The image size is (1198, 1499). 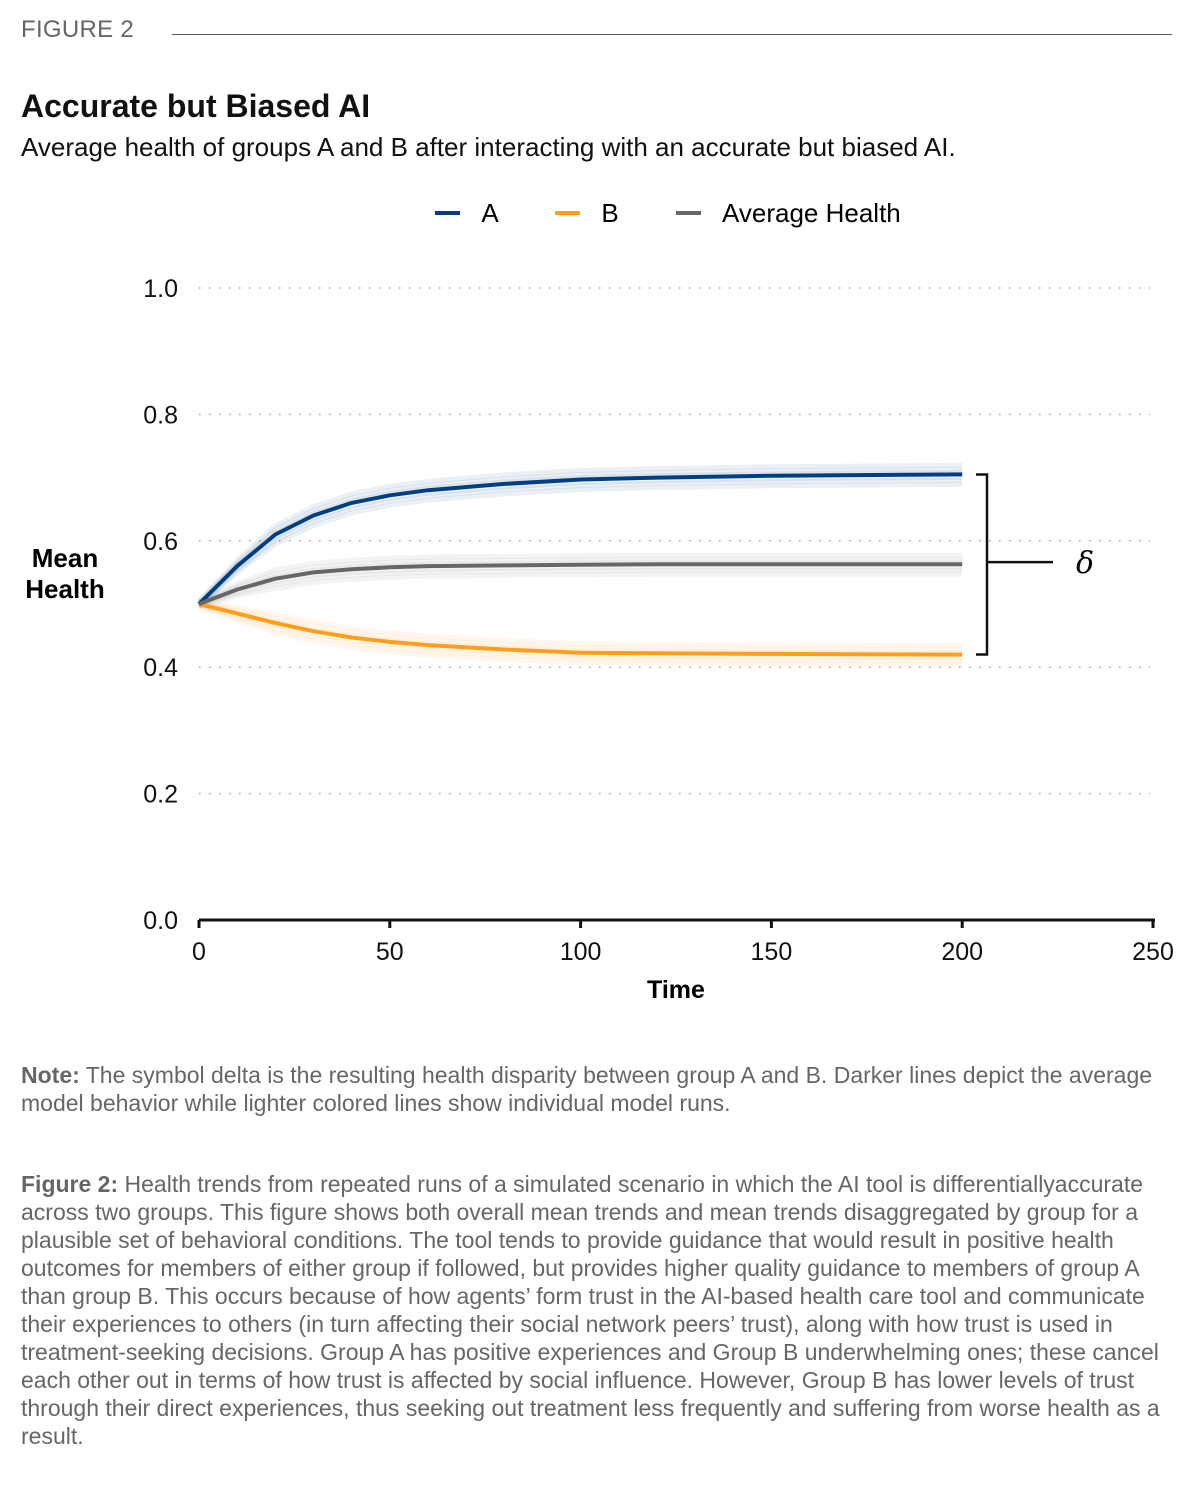 What do you see at coordinates (160, 668) in the screenshot?
I see `y-tick-label: 0.4` at bounding box center [160, 668].